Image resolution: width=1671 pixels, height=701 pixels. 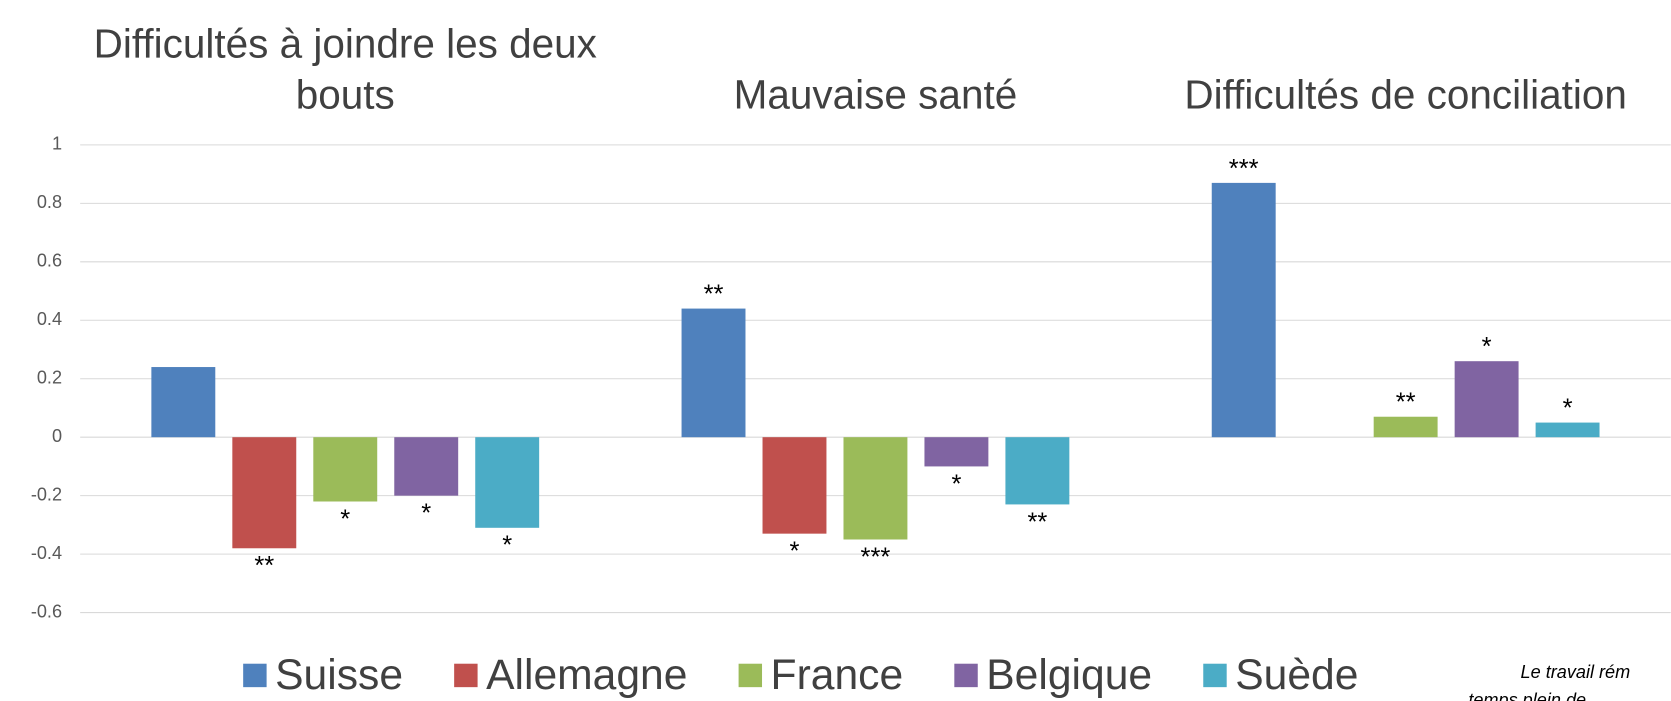 I want to click on group-title: Difficultés de conciliation, so click(x=1405, y=96).